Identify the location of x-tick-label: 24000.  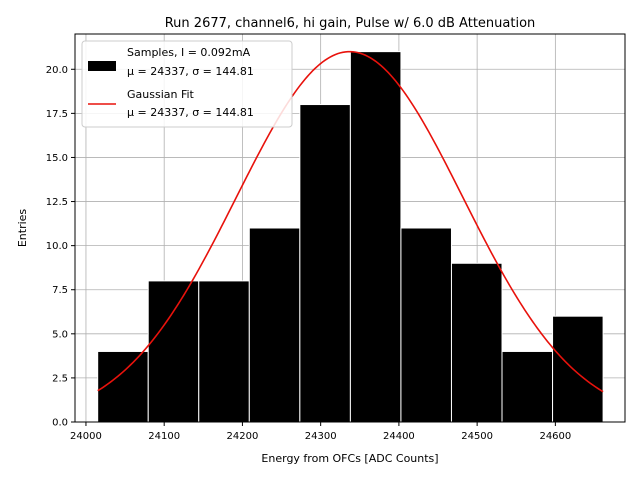
(86, 436).